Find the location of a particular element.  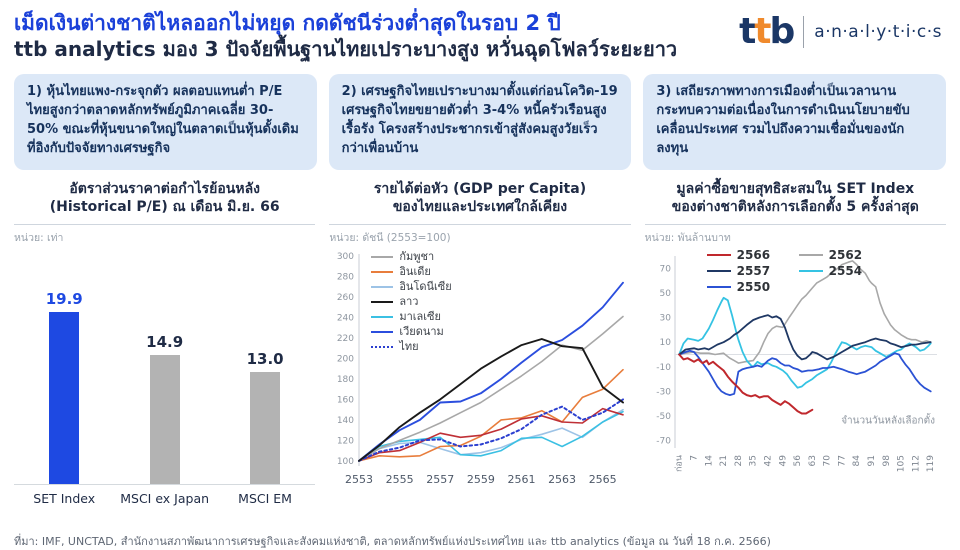

svg-text: 2561 is located at coordinates (522, 479).